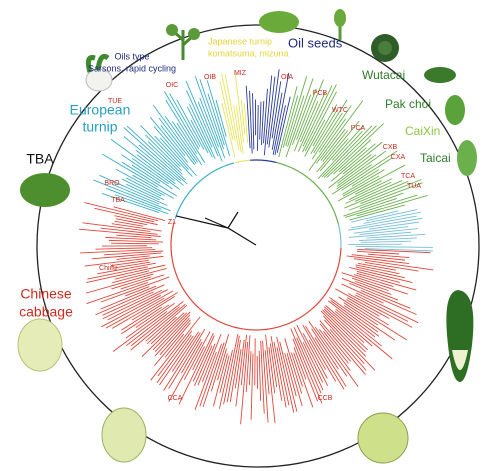 Image resolution: width=500 pixels, height=471 pixels. I want to click on plant-mizuna, so click(279, 22).